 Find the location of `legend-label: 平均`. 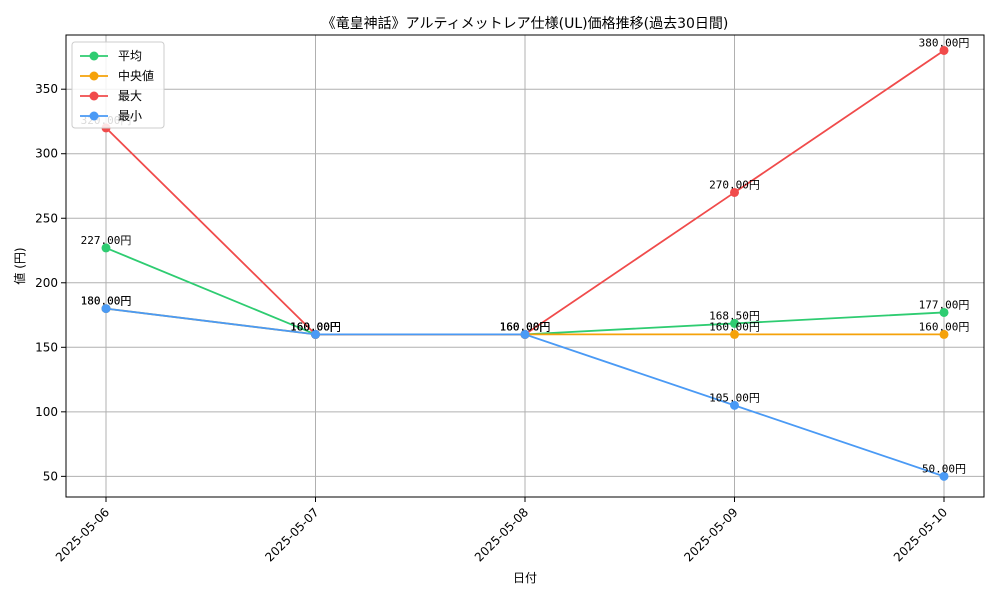

legend-label: 平均 is located at coordinates (130, 56).